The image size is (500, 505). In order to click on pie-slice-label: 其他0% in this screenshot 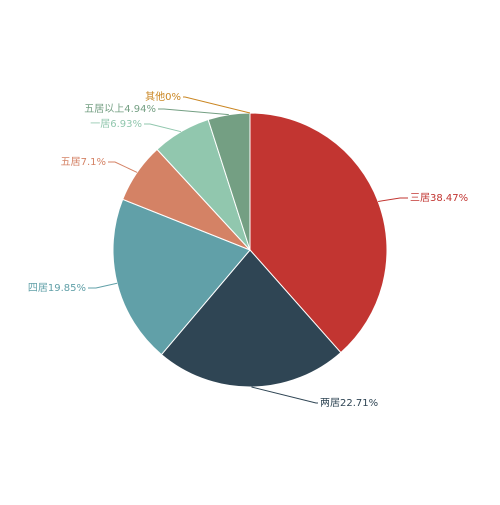, I will do `click(163, 96)`.